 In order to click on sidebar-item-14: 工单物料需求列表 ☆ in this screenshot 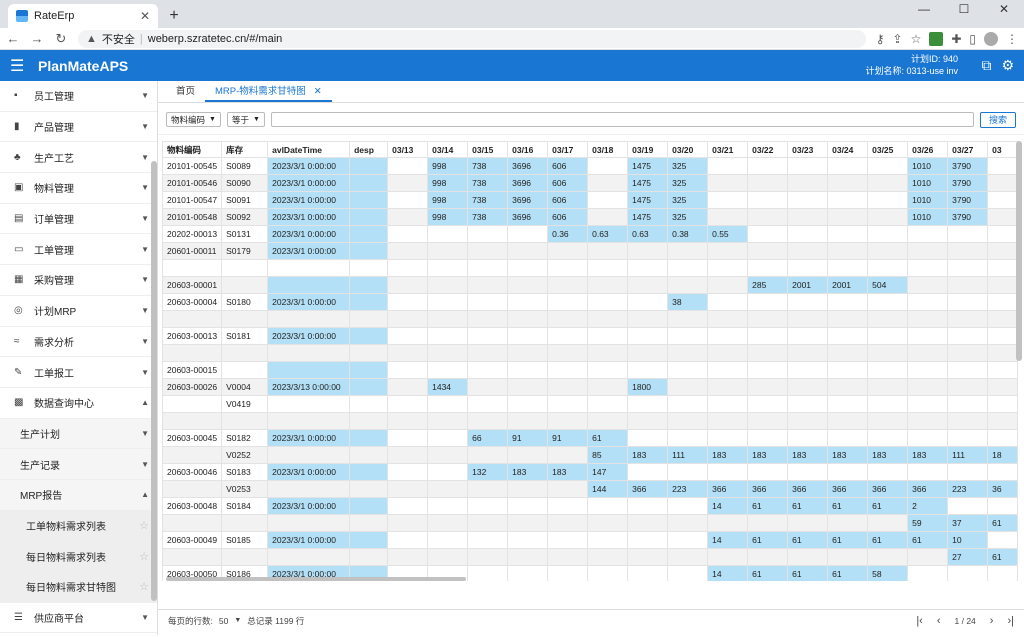, I will do `click(78, 526)`.